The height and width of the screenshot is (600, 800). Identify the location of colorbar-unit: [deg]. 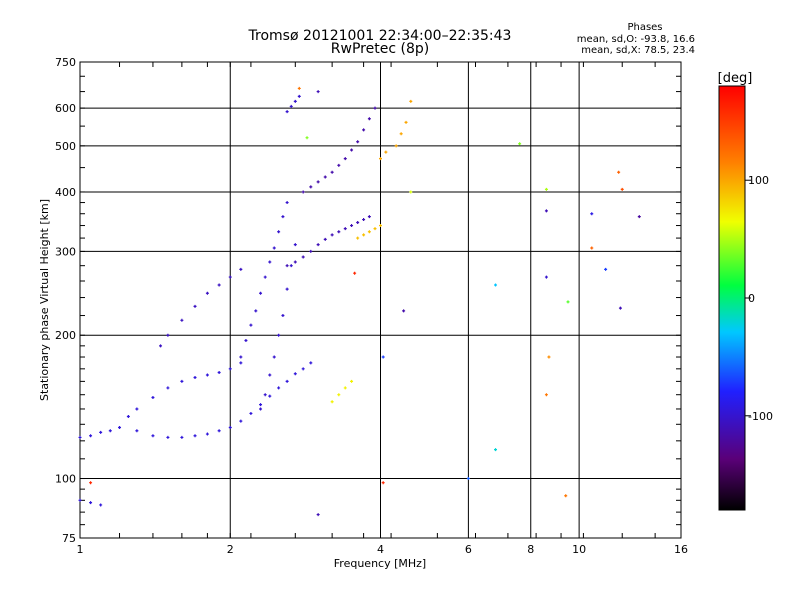
(735, 78).